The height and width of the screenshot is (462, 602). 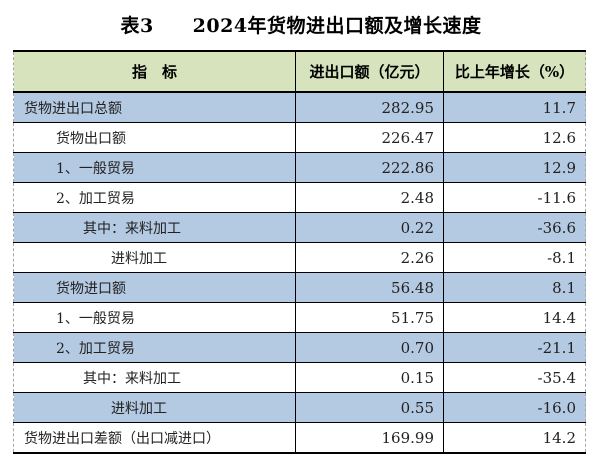 I want to click on indicator-cell: 货物出口额, so click(x=154, y=137).